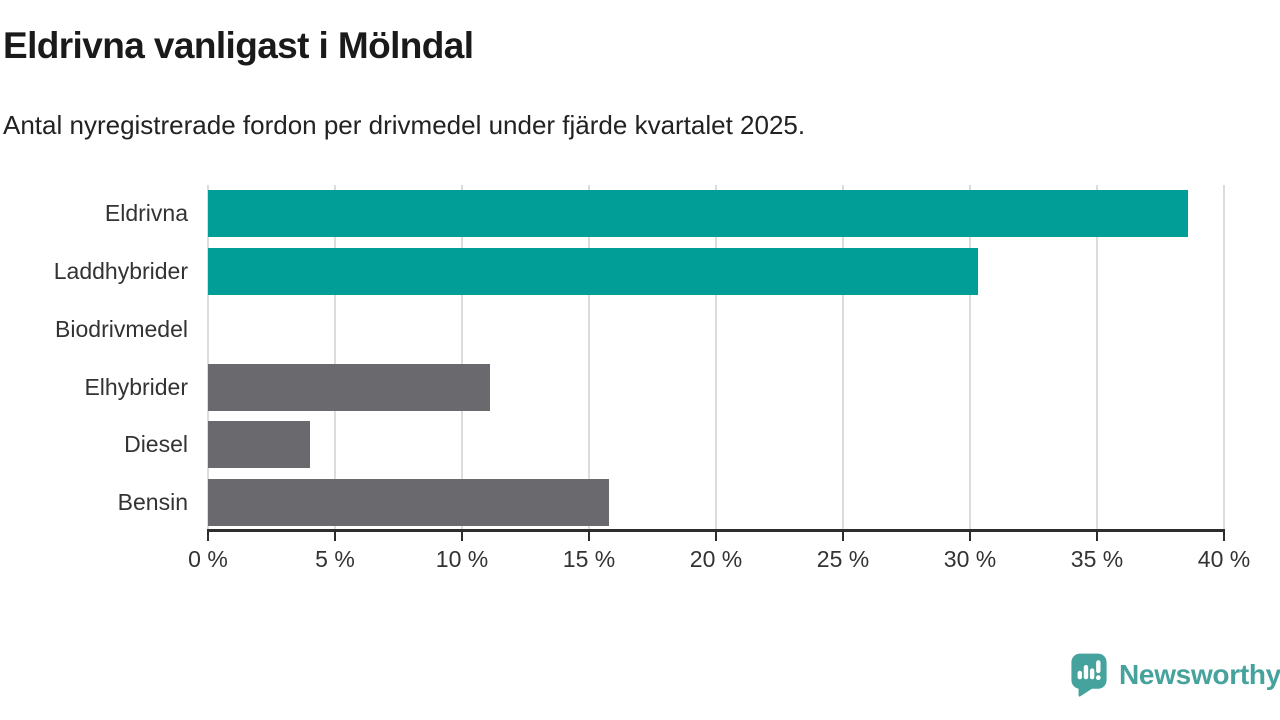 The width and height of the screenshot is (1280, 720). Describe the element at coordinates (136, 386) in the screenshot. I see `category-label: Elhybrider` at that location.